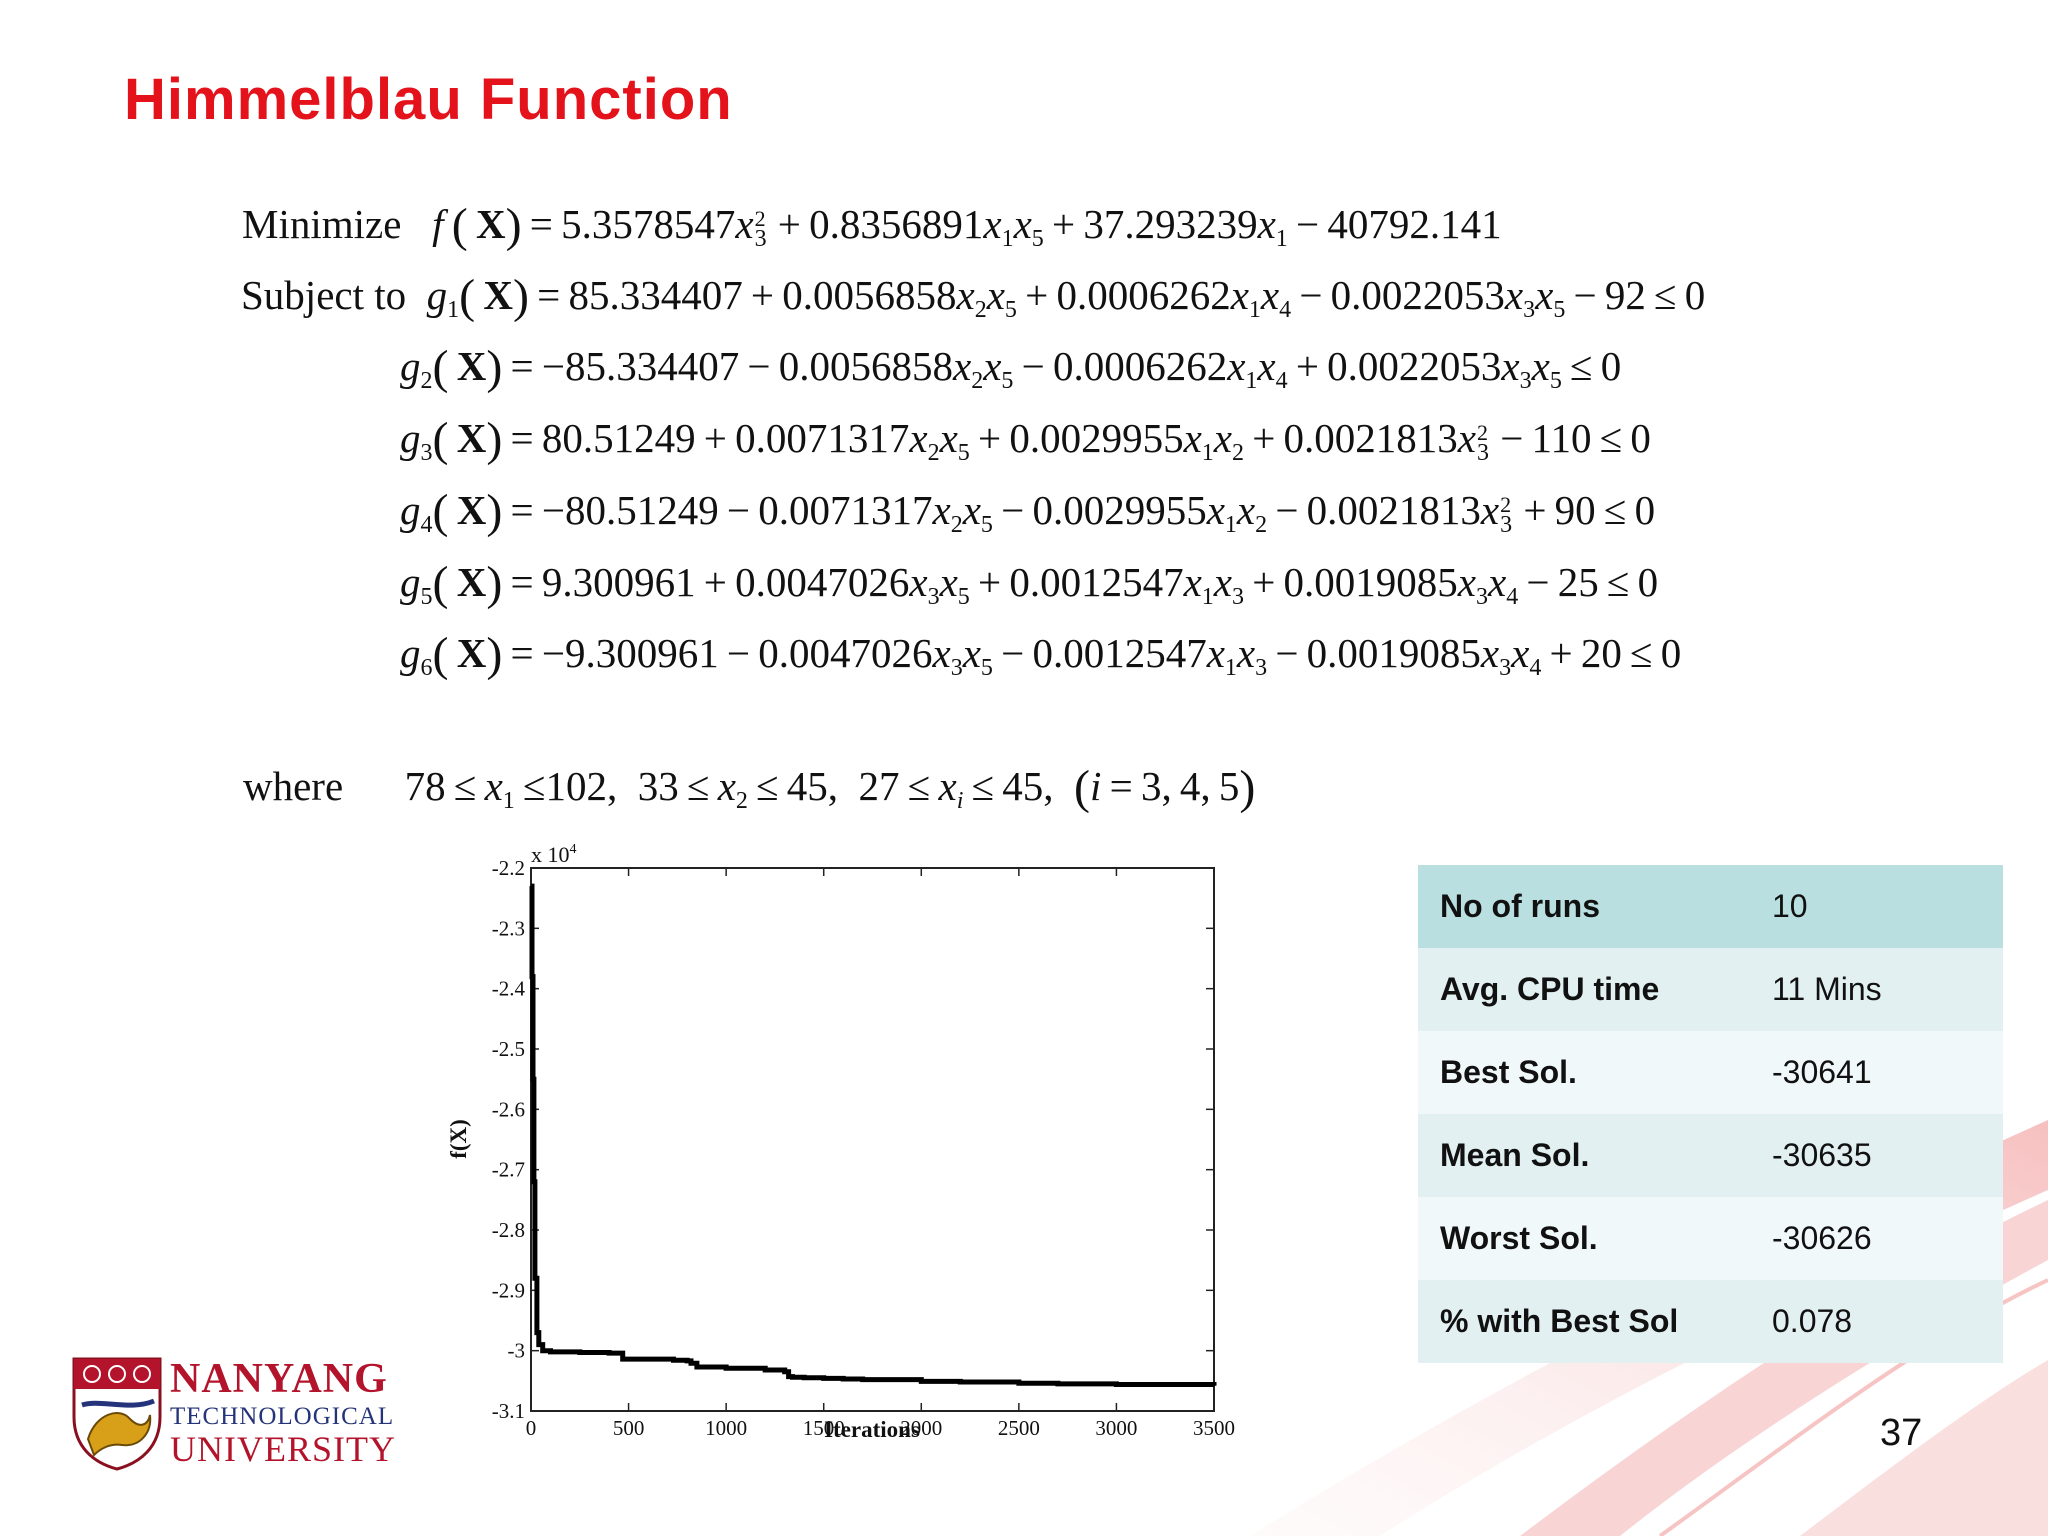 This screenshot has height=1536, width=2048. What do you see at coordinates (1116, 1428) in the screenshot?
I see `x-tick-label: 3000` at bounding box center [1116, 1428].